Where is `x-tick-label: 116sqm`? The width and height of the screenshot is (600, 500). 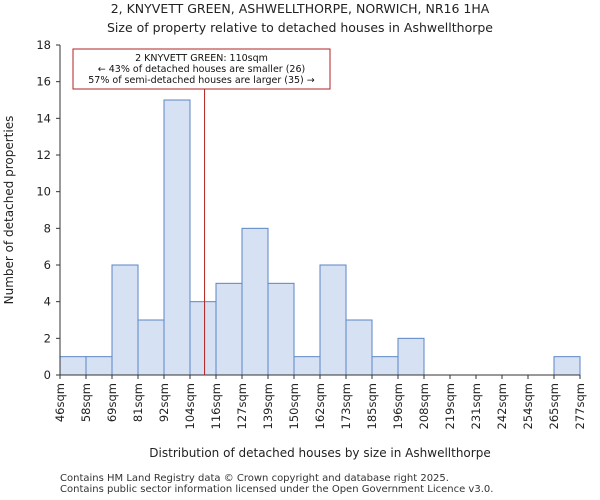 x-tick-label: 116sqm is located at coordinates (216, 406).